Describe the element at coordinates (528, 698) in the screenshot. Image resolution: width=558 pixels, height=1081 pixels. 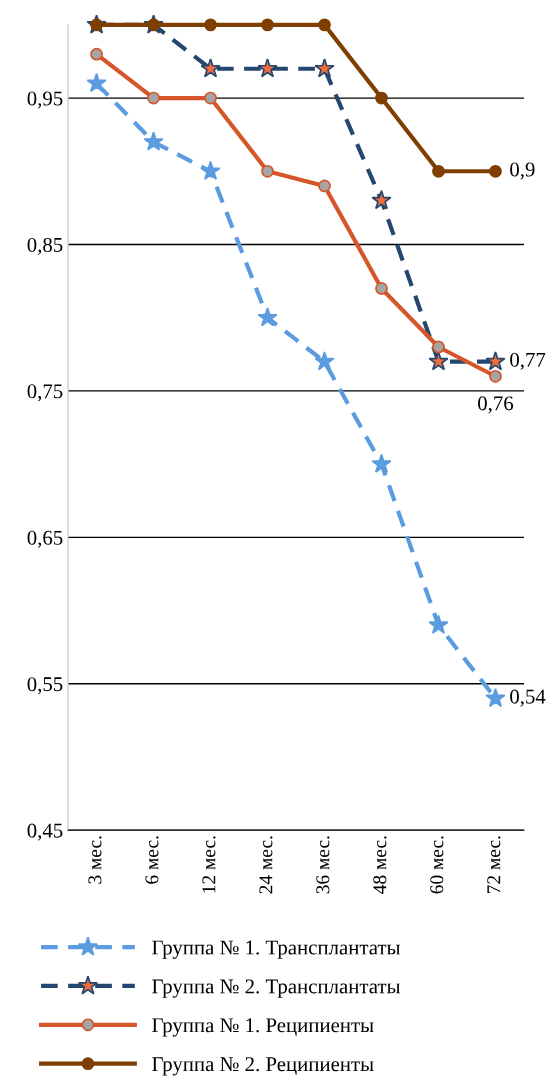
I see `data-label: 0,54` at that location.